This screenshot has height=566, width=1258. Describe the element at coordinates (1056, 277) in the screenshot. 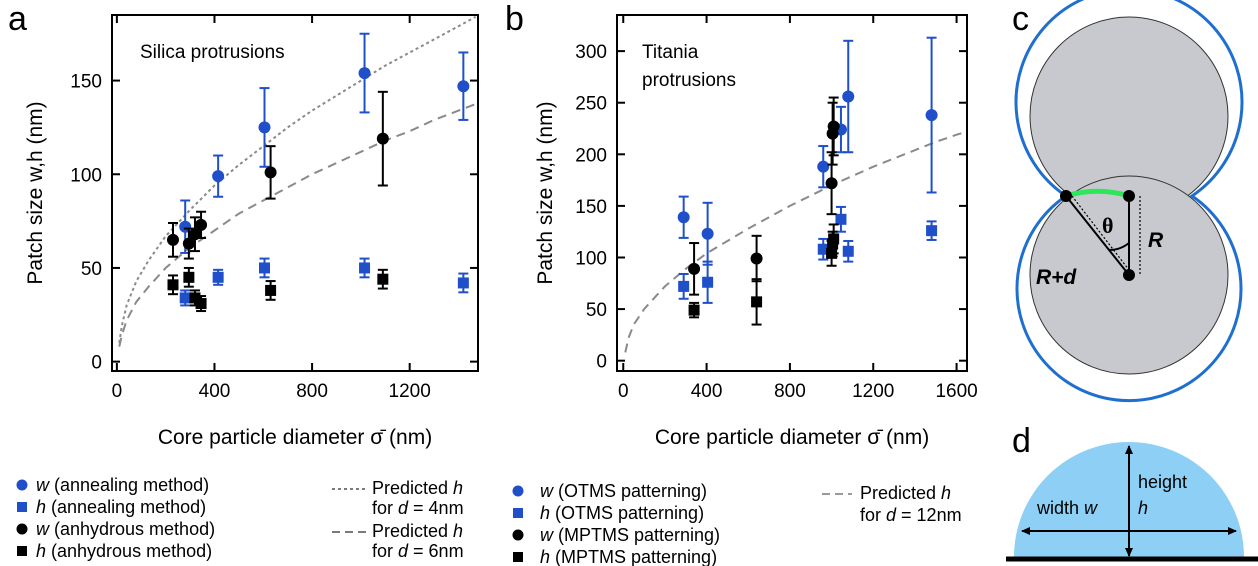

I see `diagram-c-R-plus-d-label: R+d` at that location.